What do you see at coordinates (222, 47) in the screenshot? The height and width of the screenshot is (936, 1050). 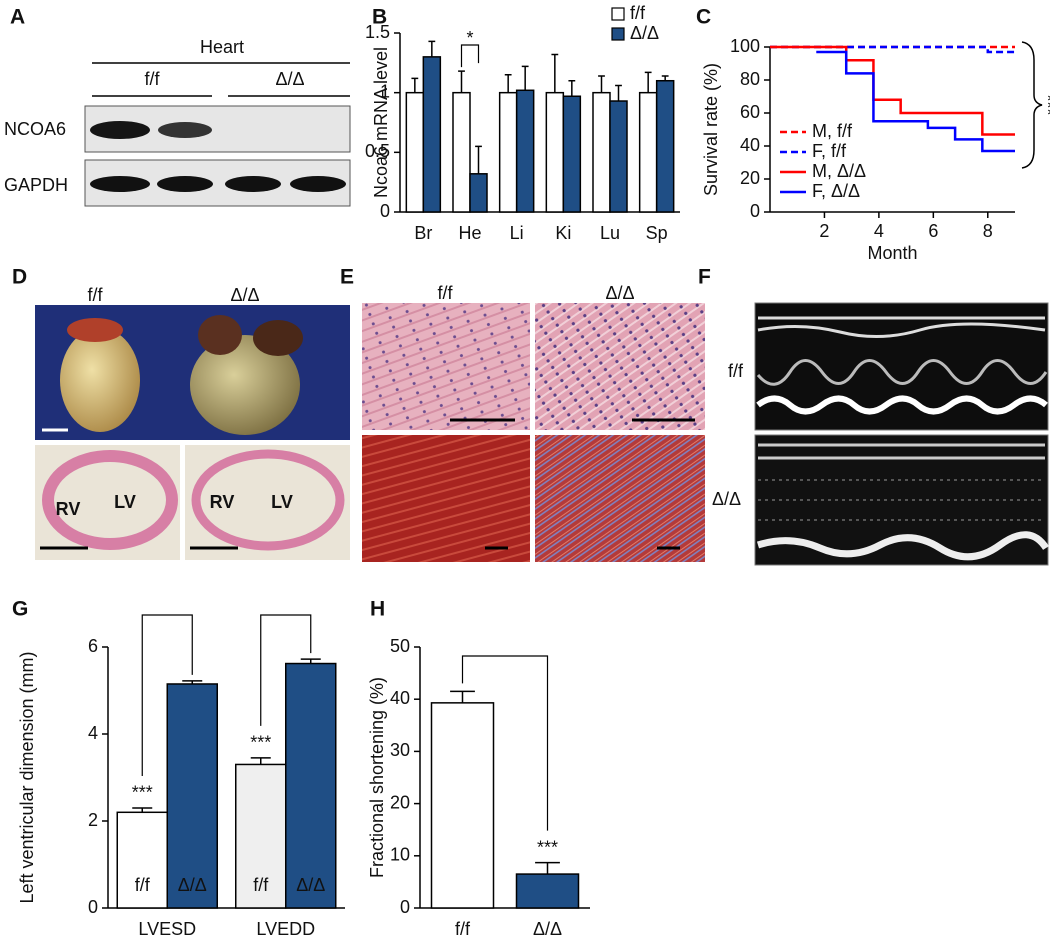 I see `group-label: Heart` at bounding box center [222, 47].